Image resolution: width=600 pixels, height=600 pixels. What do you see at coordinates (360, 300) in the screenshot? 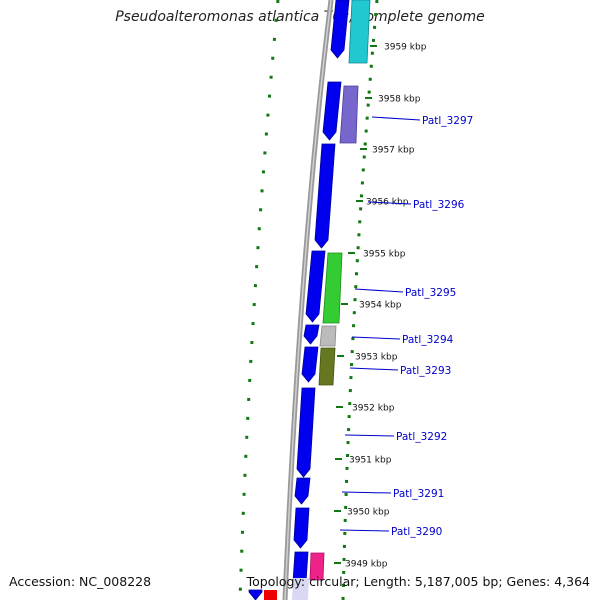
I see `gc-skew-track` at bounding box center [360, 300].